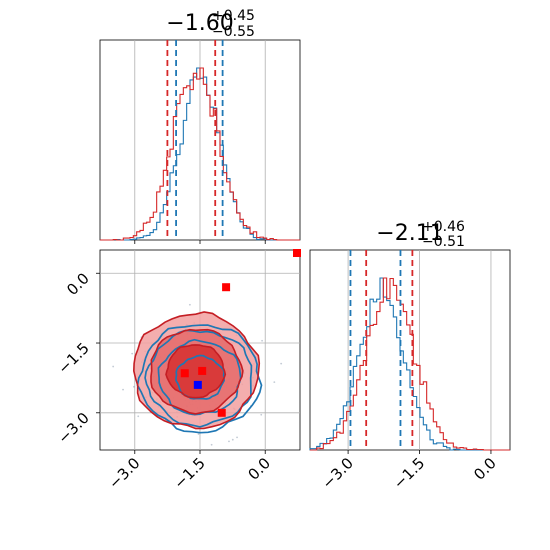 The width and height of the screenshot is (550, 550). Describe the element at coordinates (443, 242) in the screenshot. I see `panel-bottom-right-title-lower: −0.51` at that location.